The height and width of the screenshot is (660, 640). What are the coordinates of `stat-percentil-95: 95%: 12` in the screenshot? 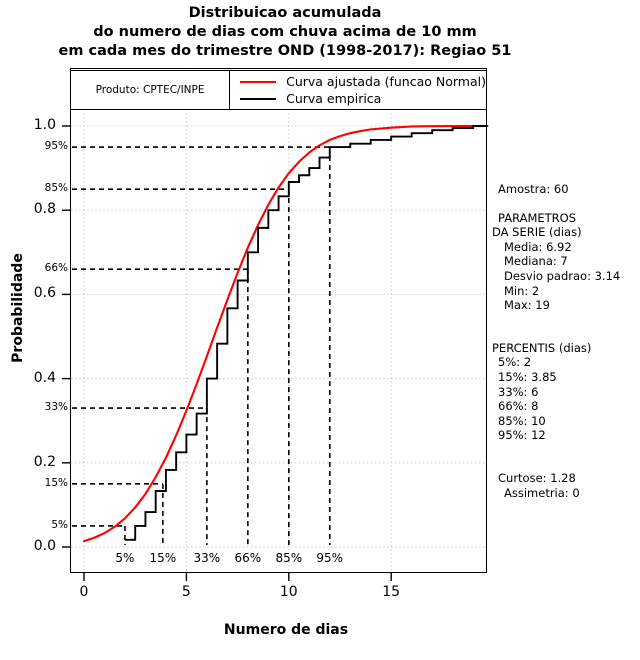 It's located at (522, 435).